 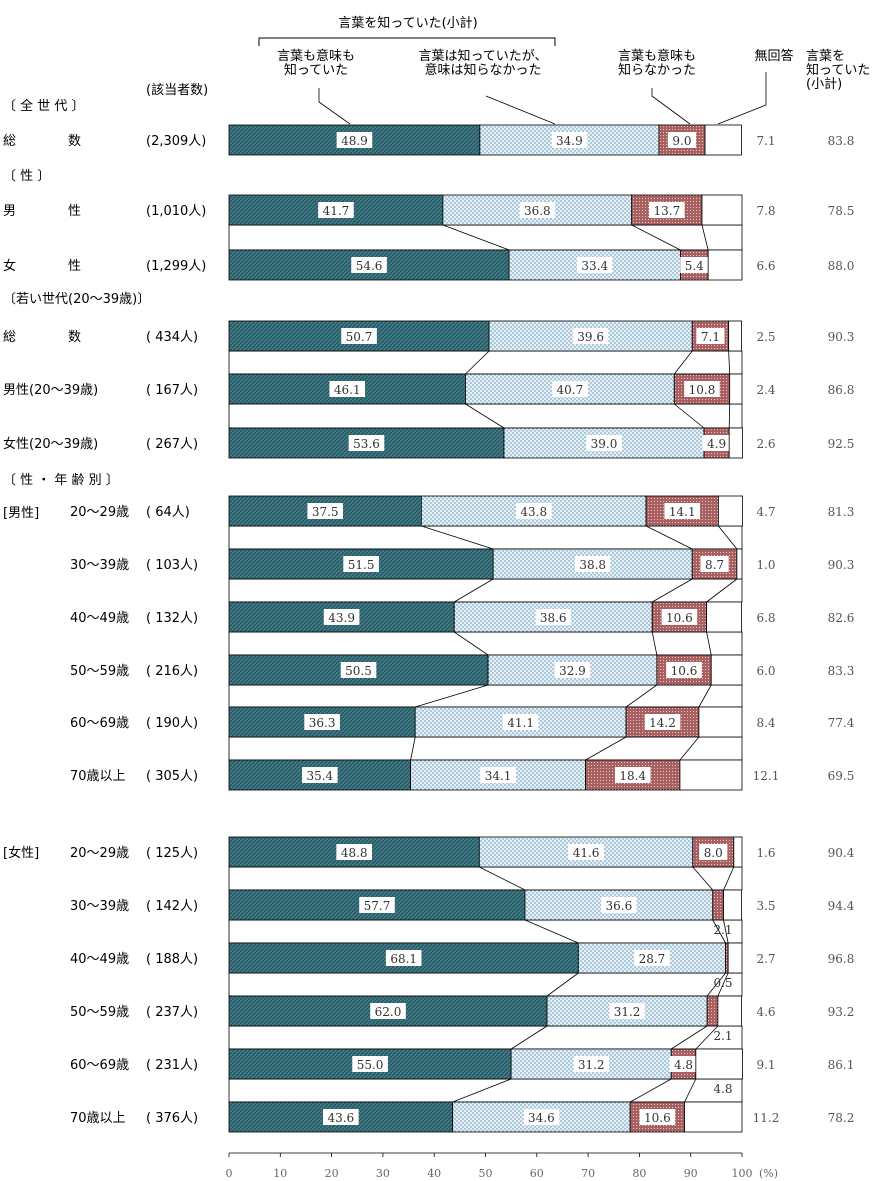 What do you see at coordinates (172, 906) in the screenshot?
I see `row-respondent-count: ( 142人)` at bounding box center [172, 906].